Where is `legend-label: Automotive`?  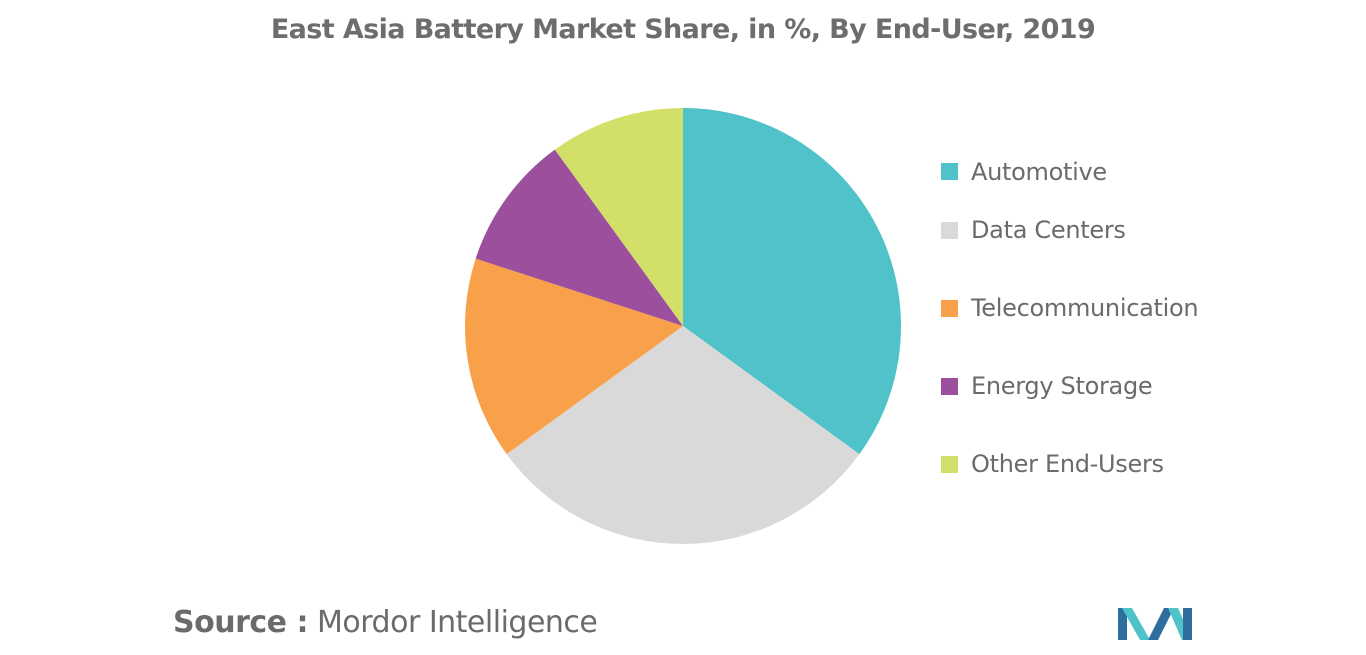
legend-label: Automotive is located at coordinates (1039, 171).